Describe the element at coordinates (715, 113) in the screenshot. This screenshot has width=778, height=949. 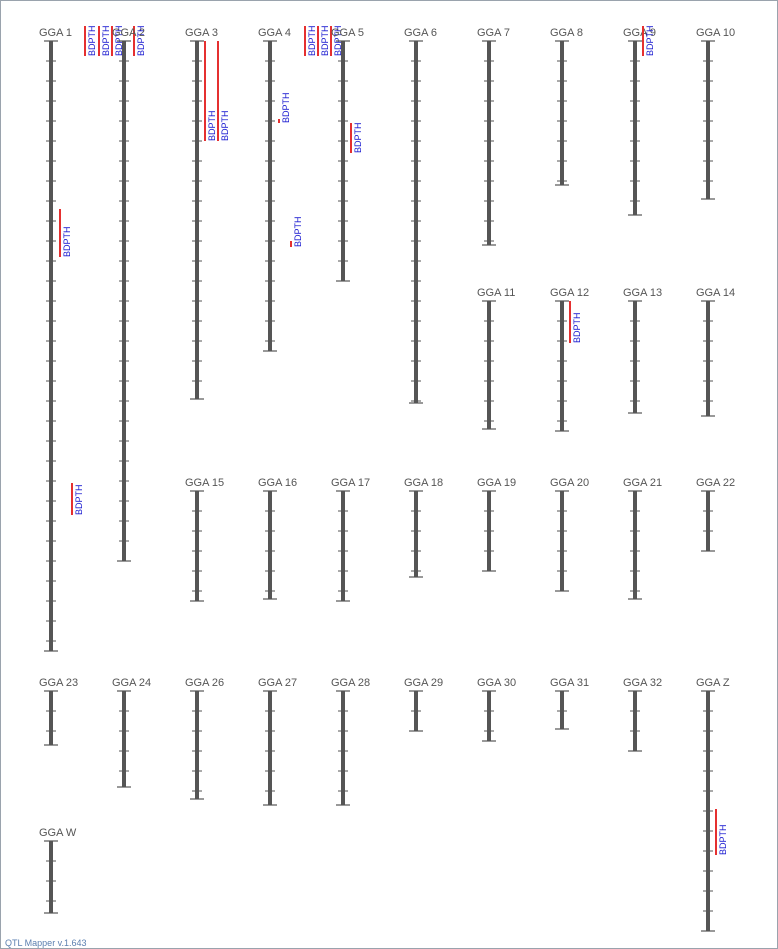
I see `chromosome-gga-10: GGA 10` at that location.